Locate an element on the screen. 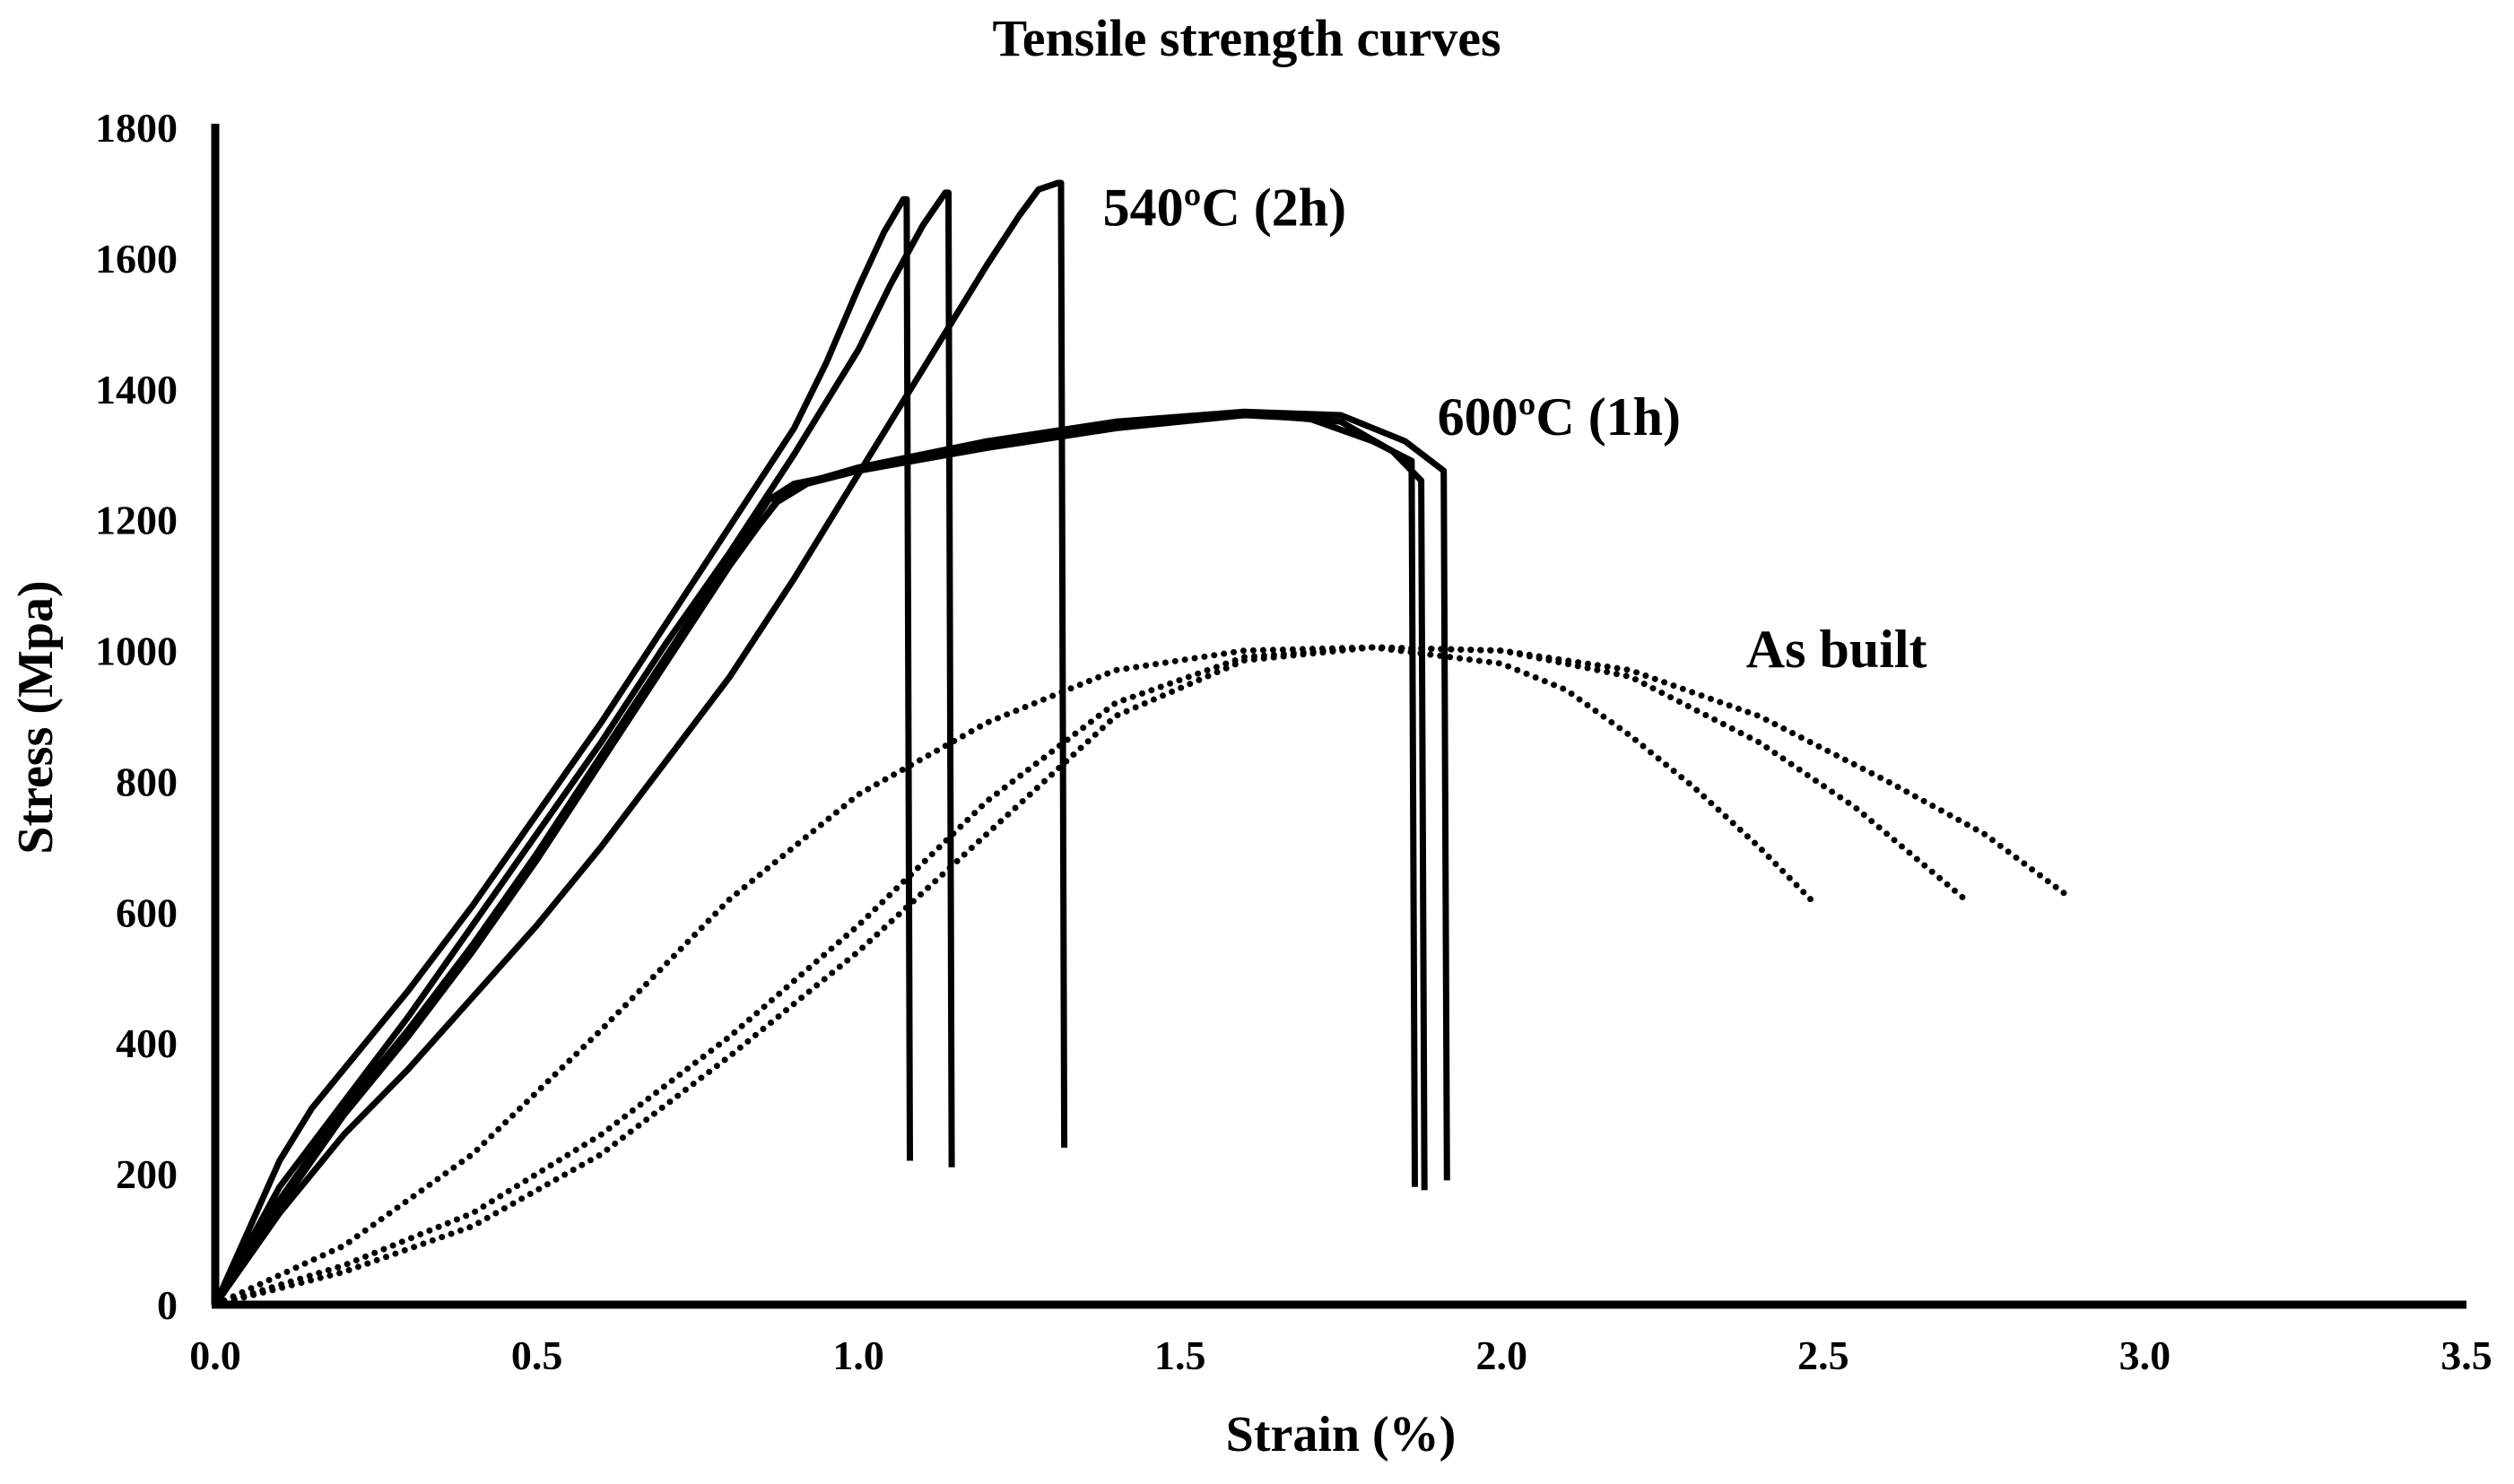  y-tick-label: 200 is located at coordinates (147, 1174).